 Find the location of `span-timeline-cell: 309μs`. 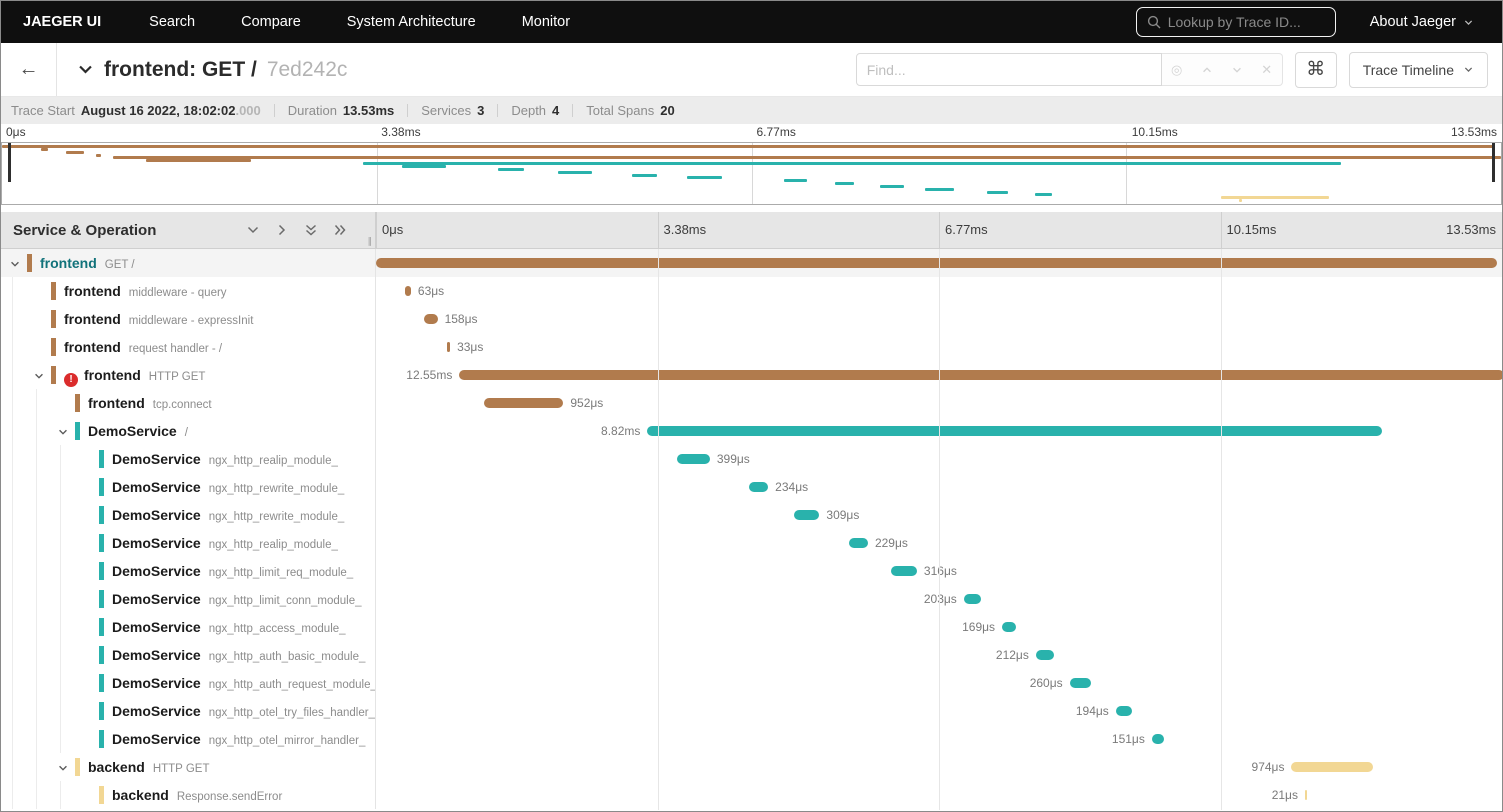

span-timeline-cell: 309μs is located at coordinates (939, 515).